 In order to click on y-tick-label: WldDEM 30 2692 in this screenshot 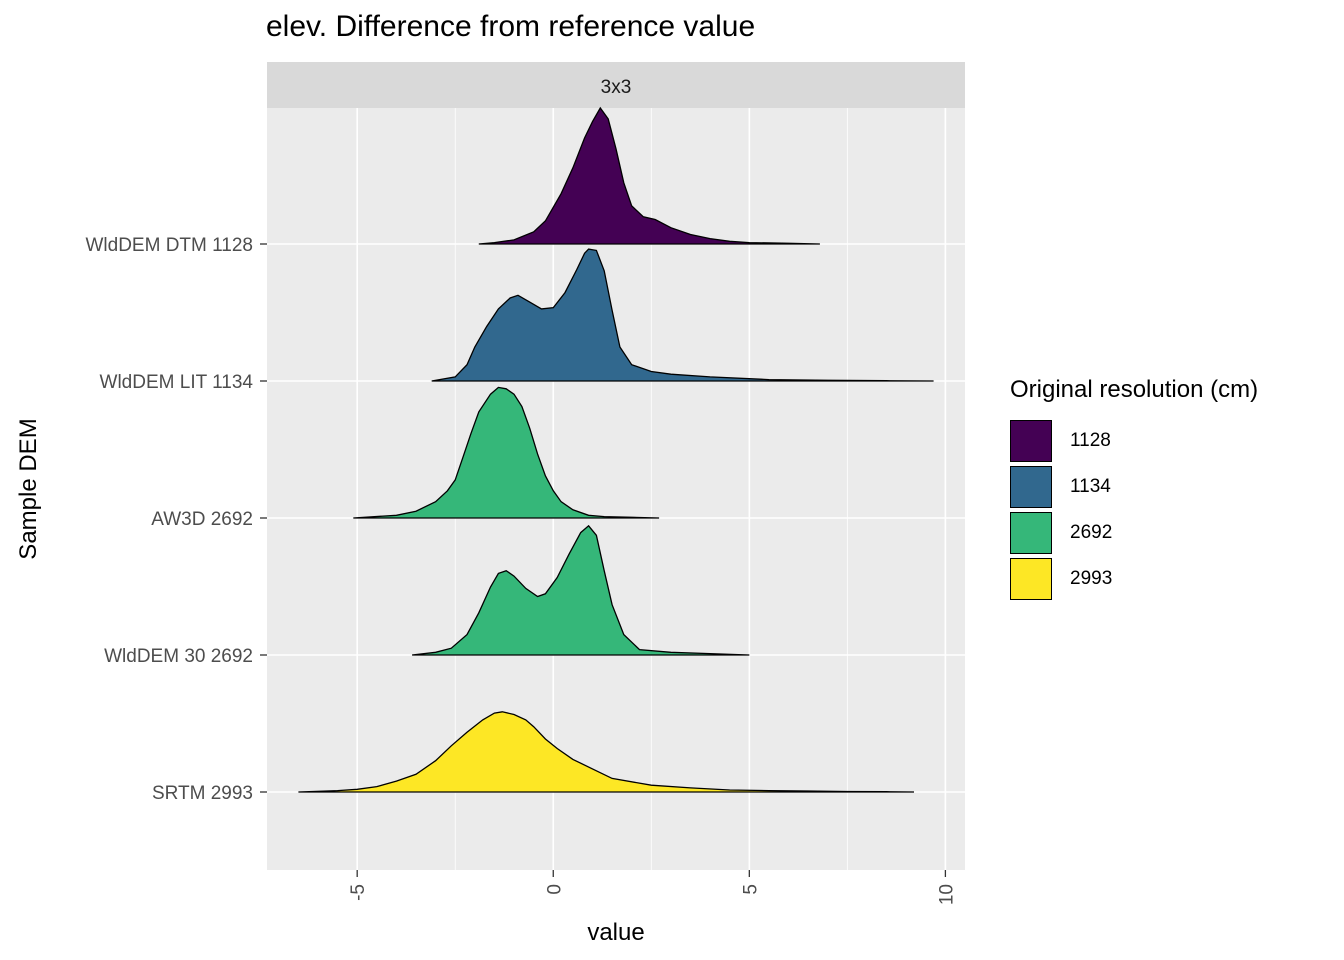, I will do `click(178, 656)`.